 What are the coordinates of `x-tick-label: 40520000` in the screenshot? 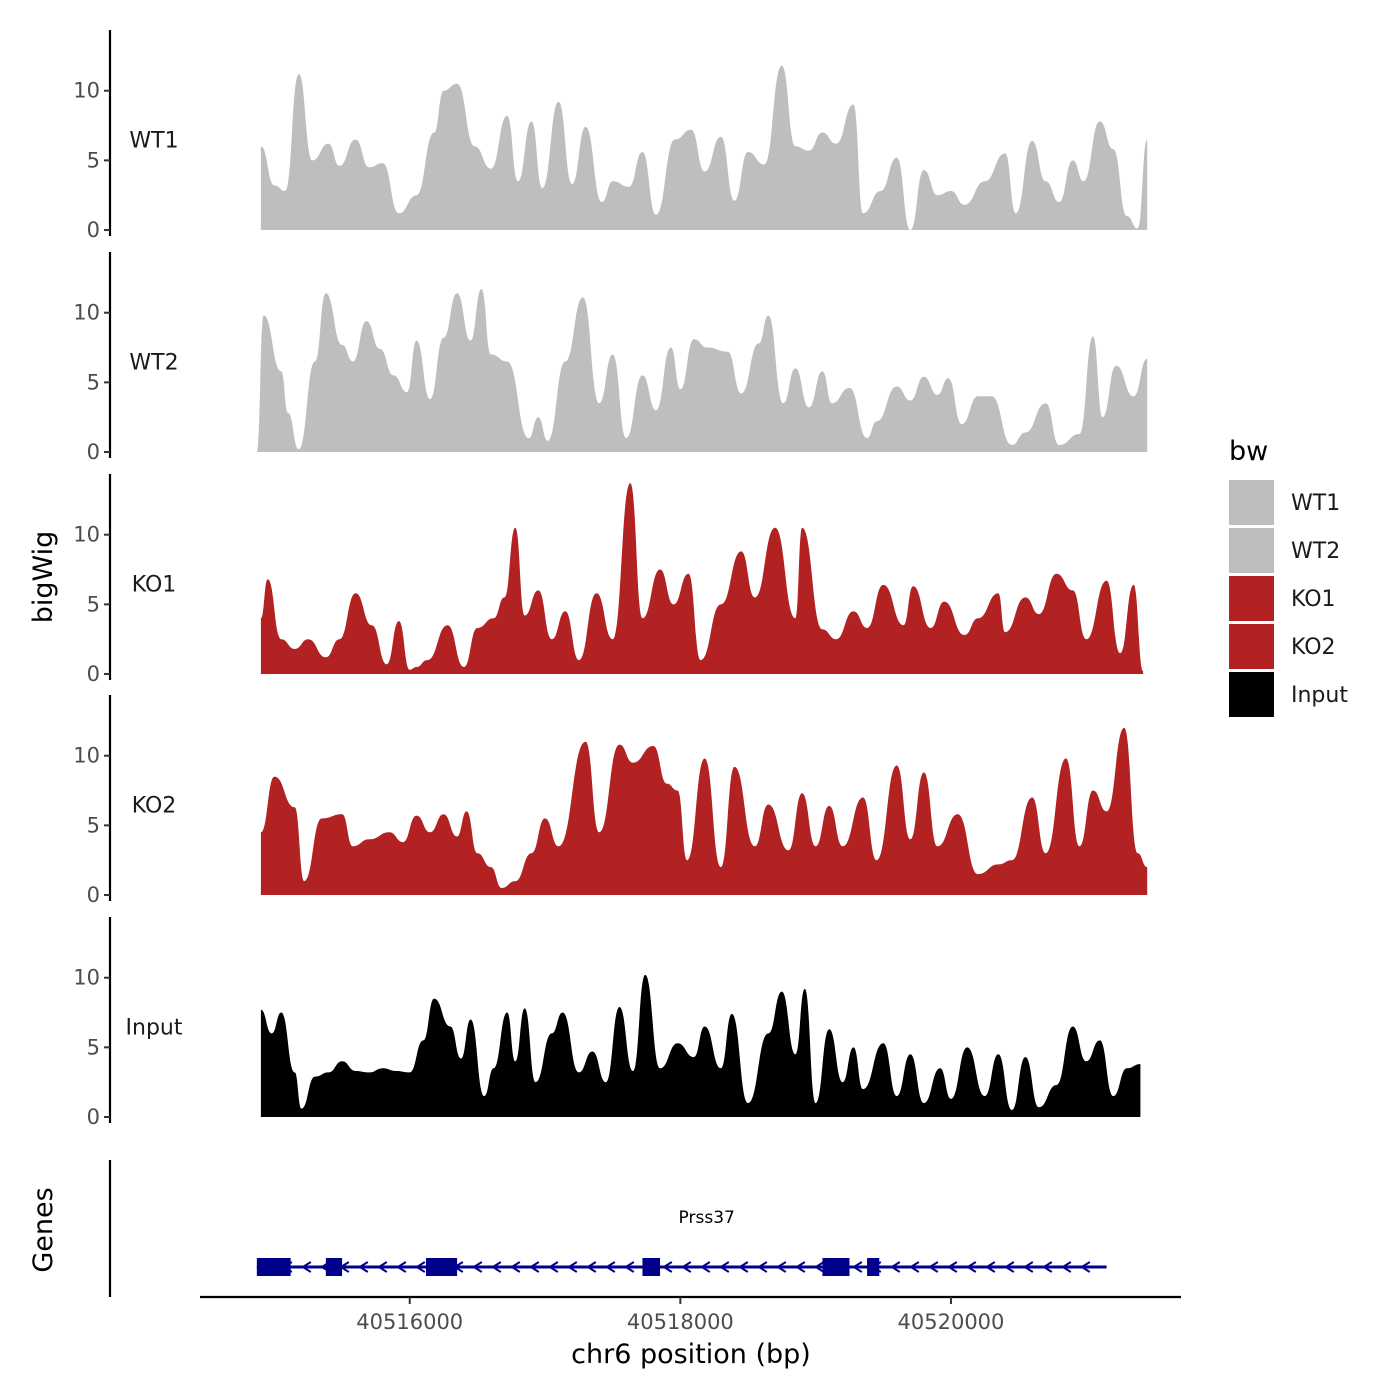 It's located at (951, 1322).